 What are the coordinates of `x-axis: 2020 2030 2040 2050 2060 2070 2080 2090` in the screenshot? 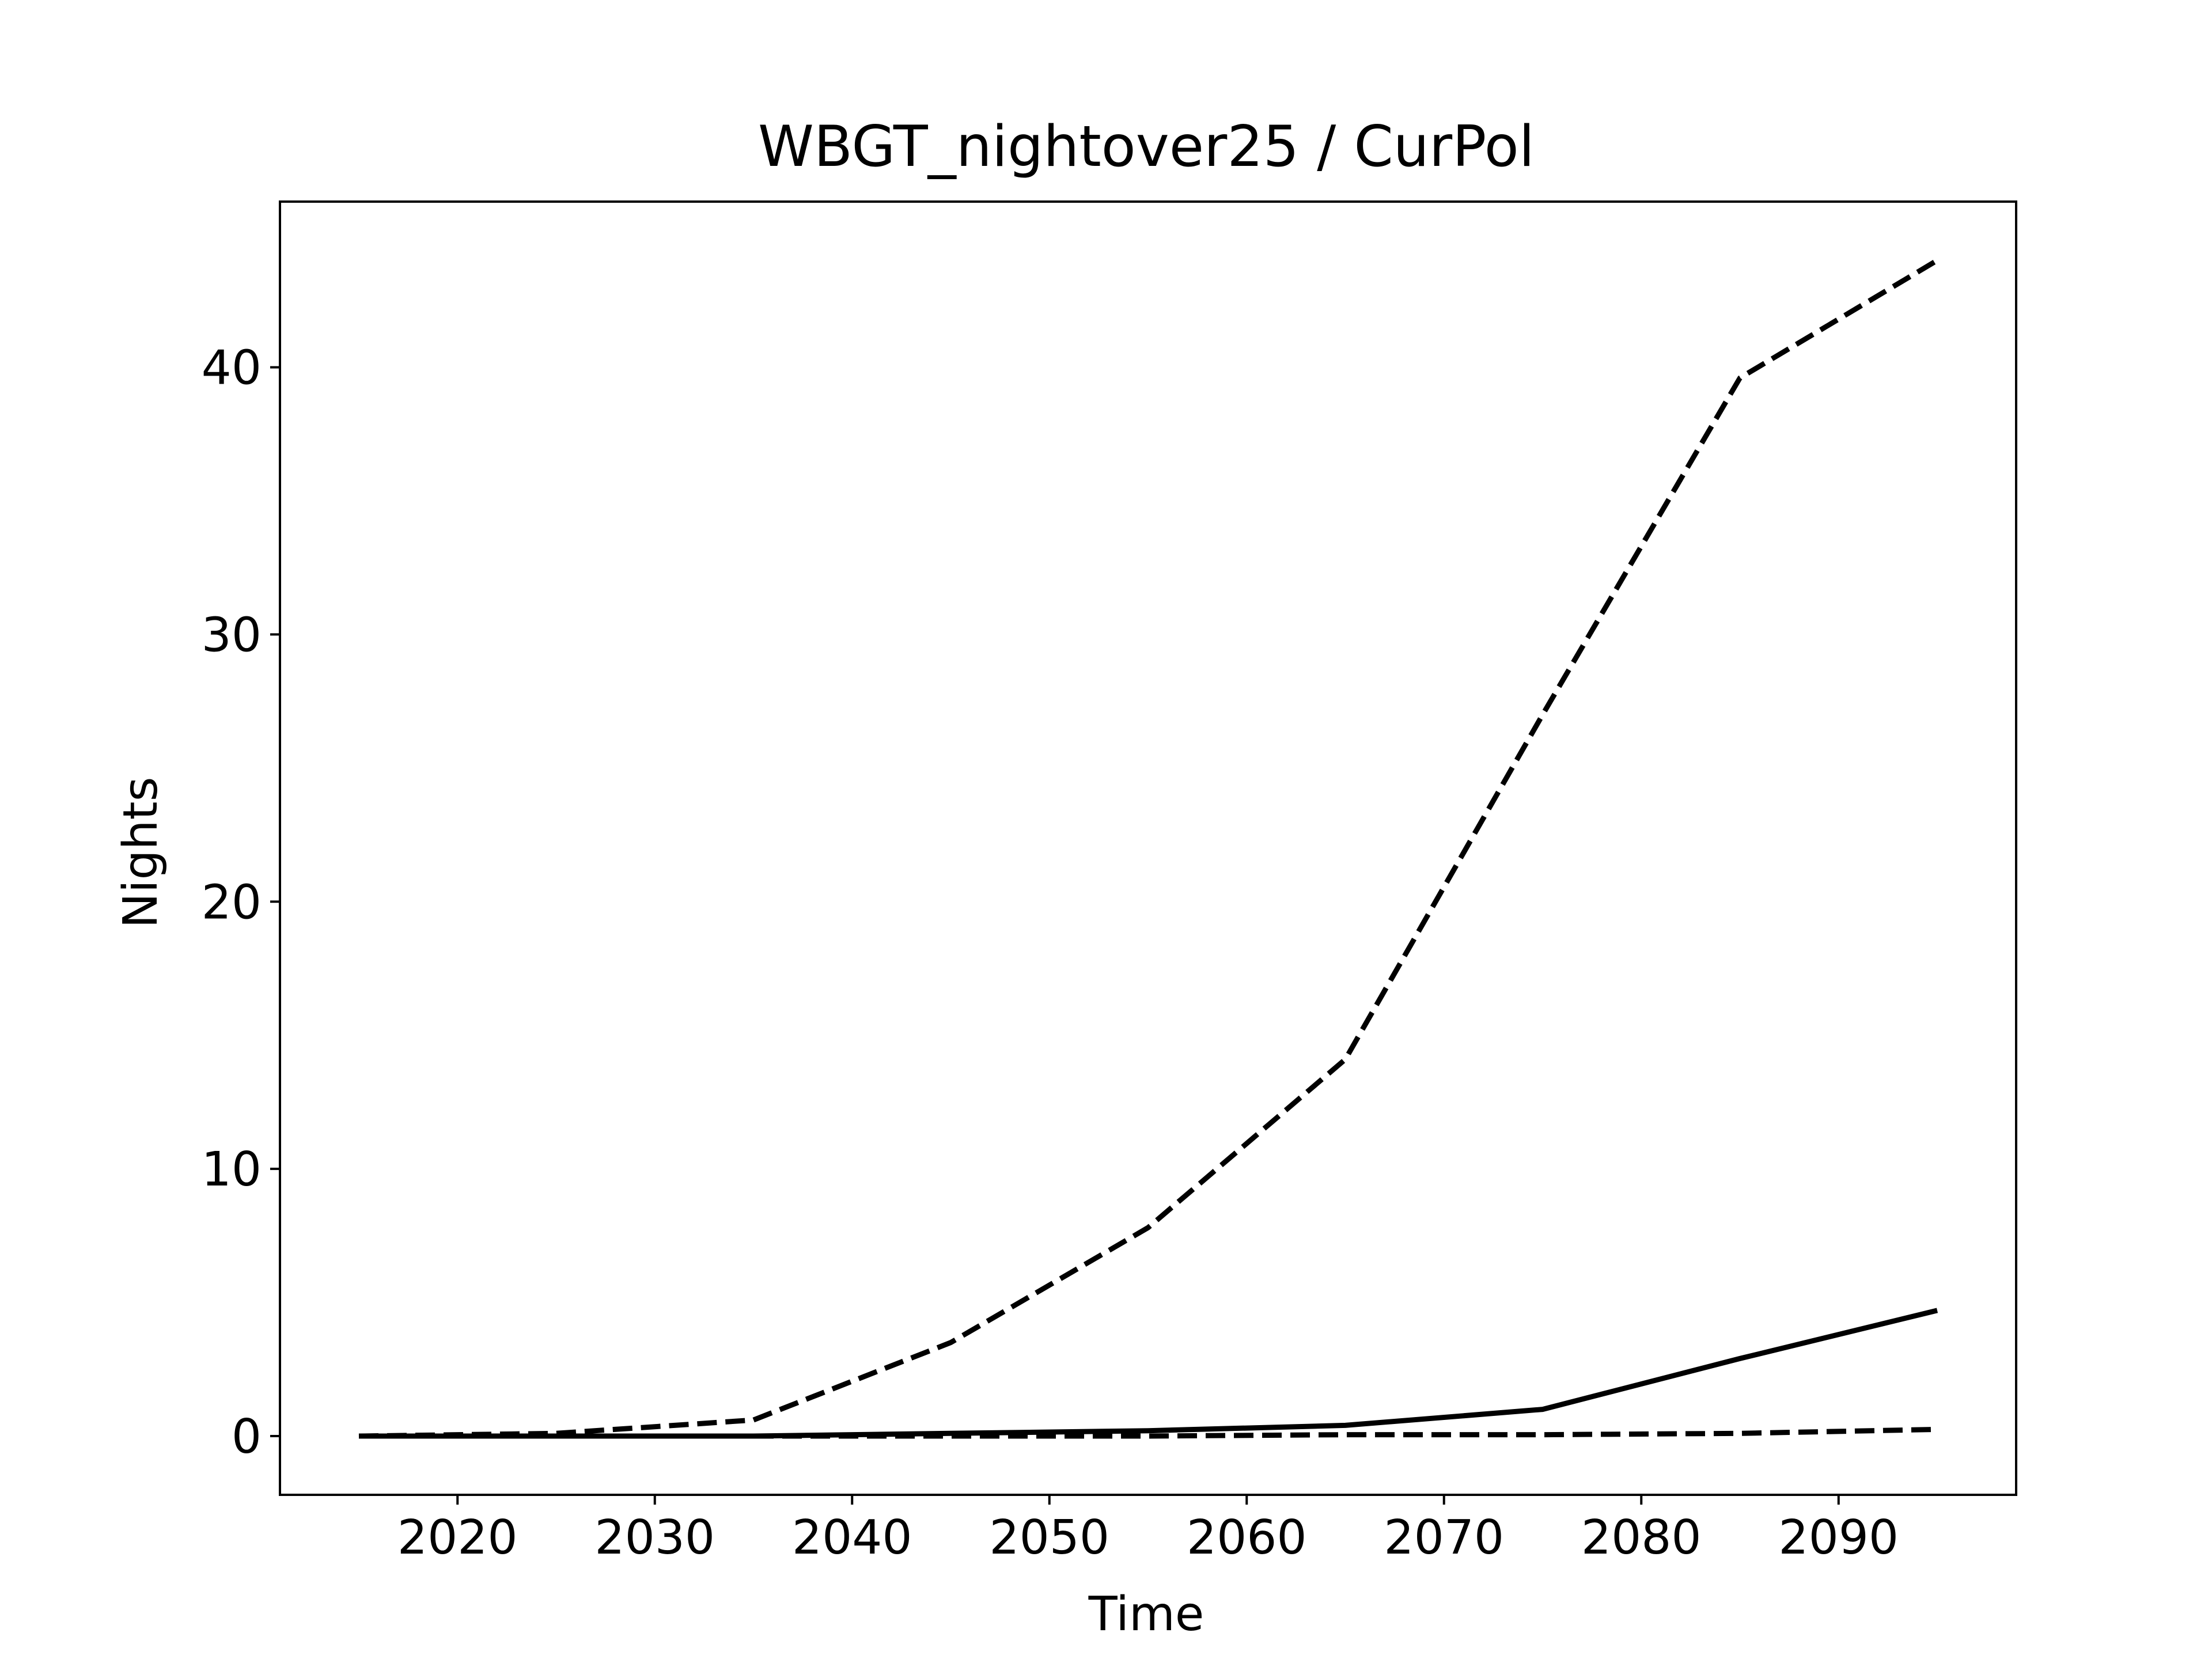 It's located at (1148, 1530).